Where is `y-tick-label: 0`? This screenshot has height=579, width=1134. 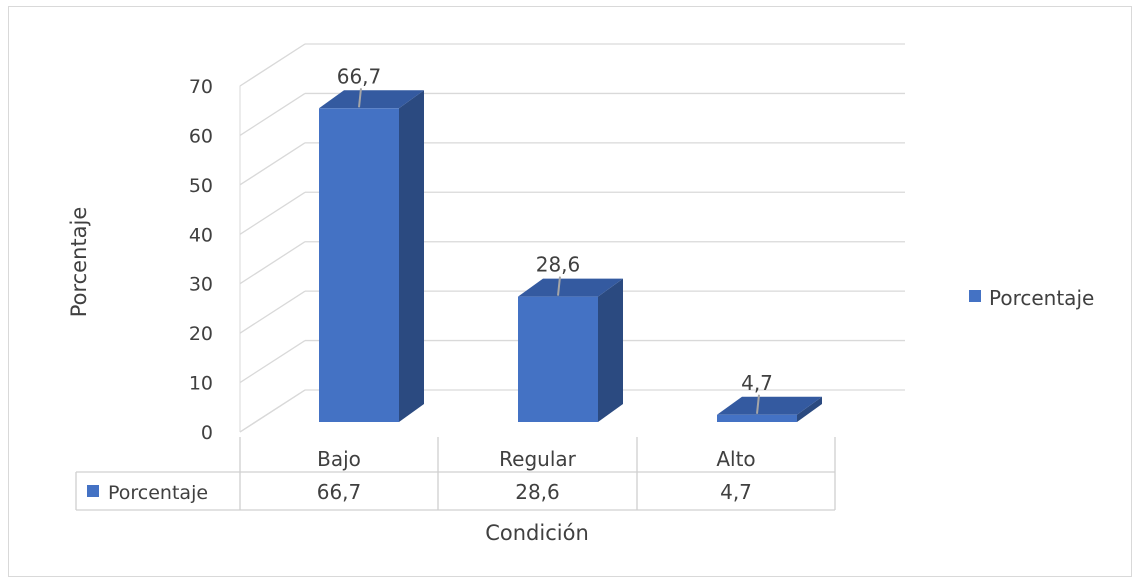 y-tick-label: 0 is located at coordinates (207, 433).